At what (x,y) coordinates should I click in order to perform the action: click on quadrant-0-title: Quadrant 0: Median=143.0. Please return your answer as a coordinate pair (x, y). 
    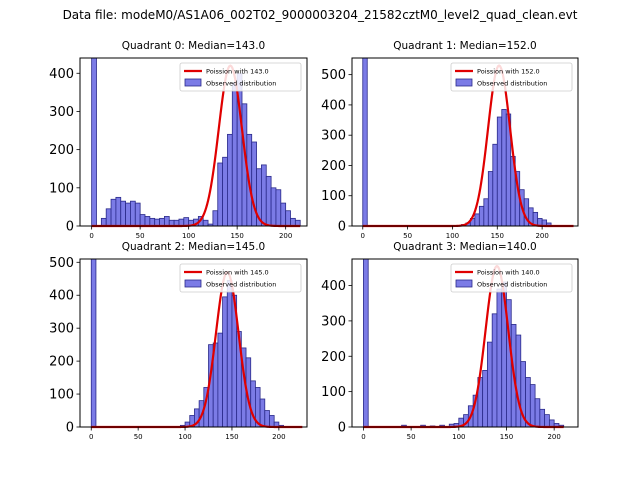
    Looking at the image, I should click on (193, 46).